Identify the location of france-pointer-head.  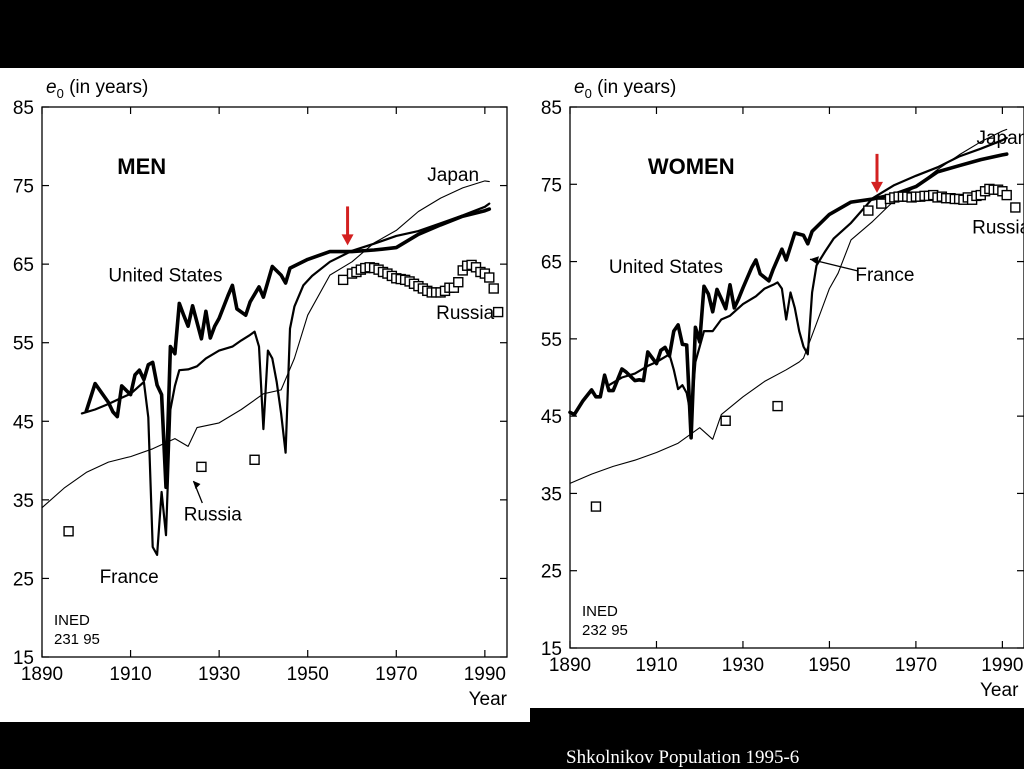
(814, 260).